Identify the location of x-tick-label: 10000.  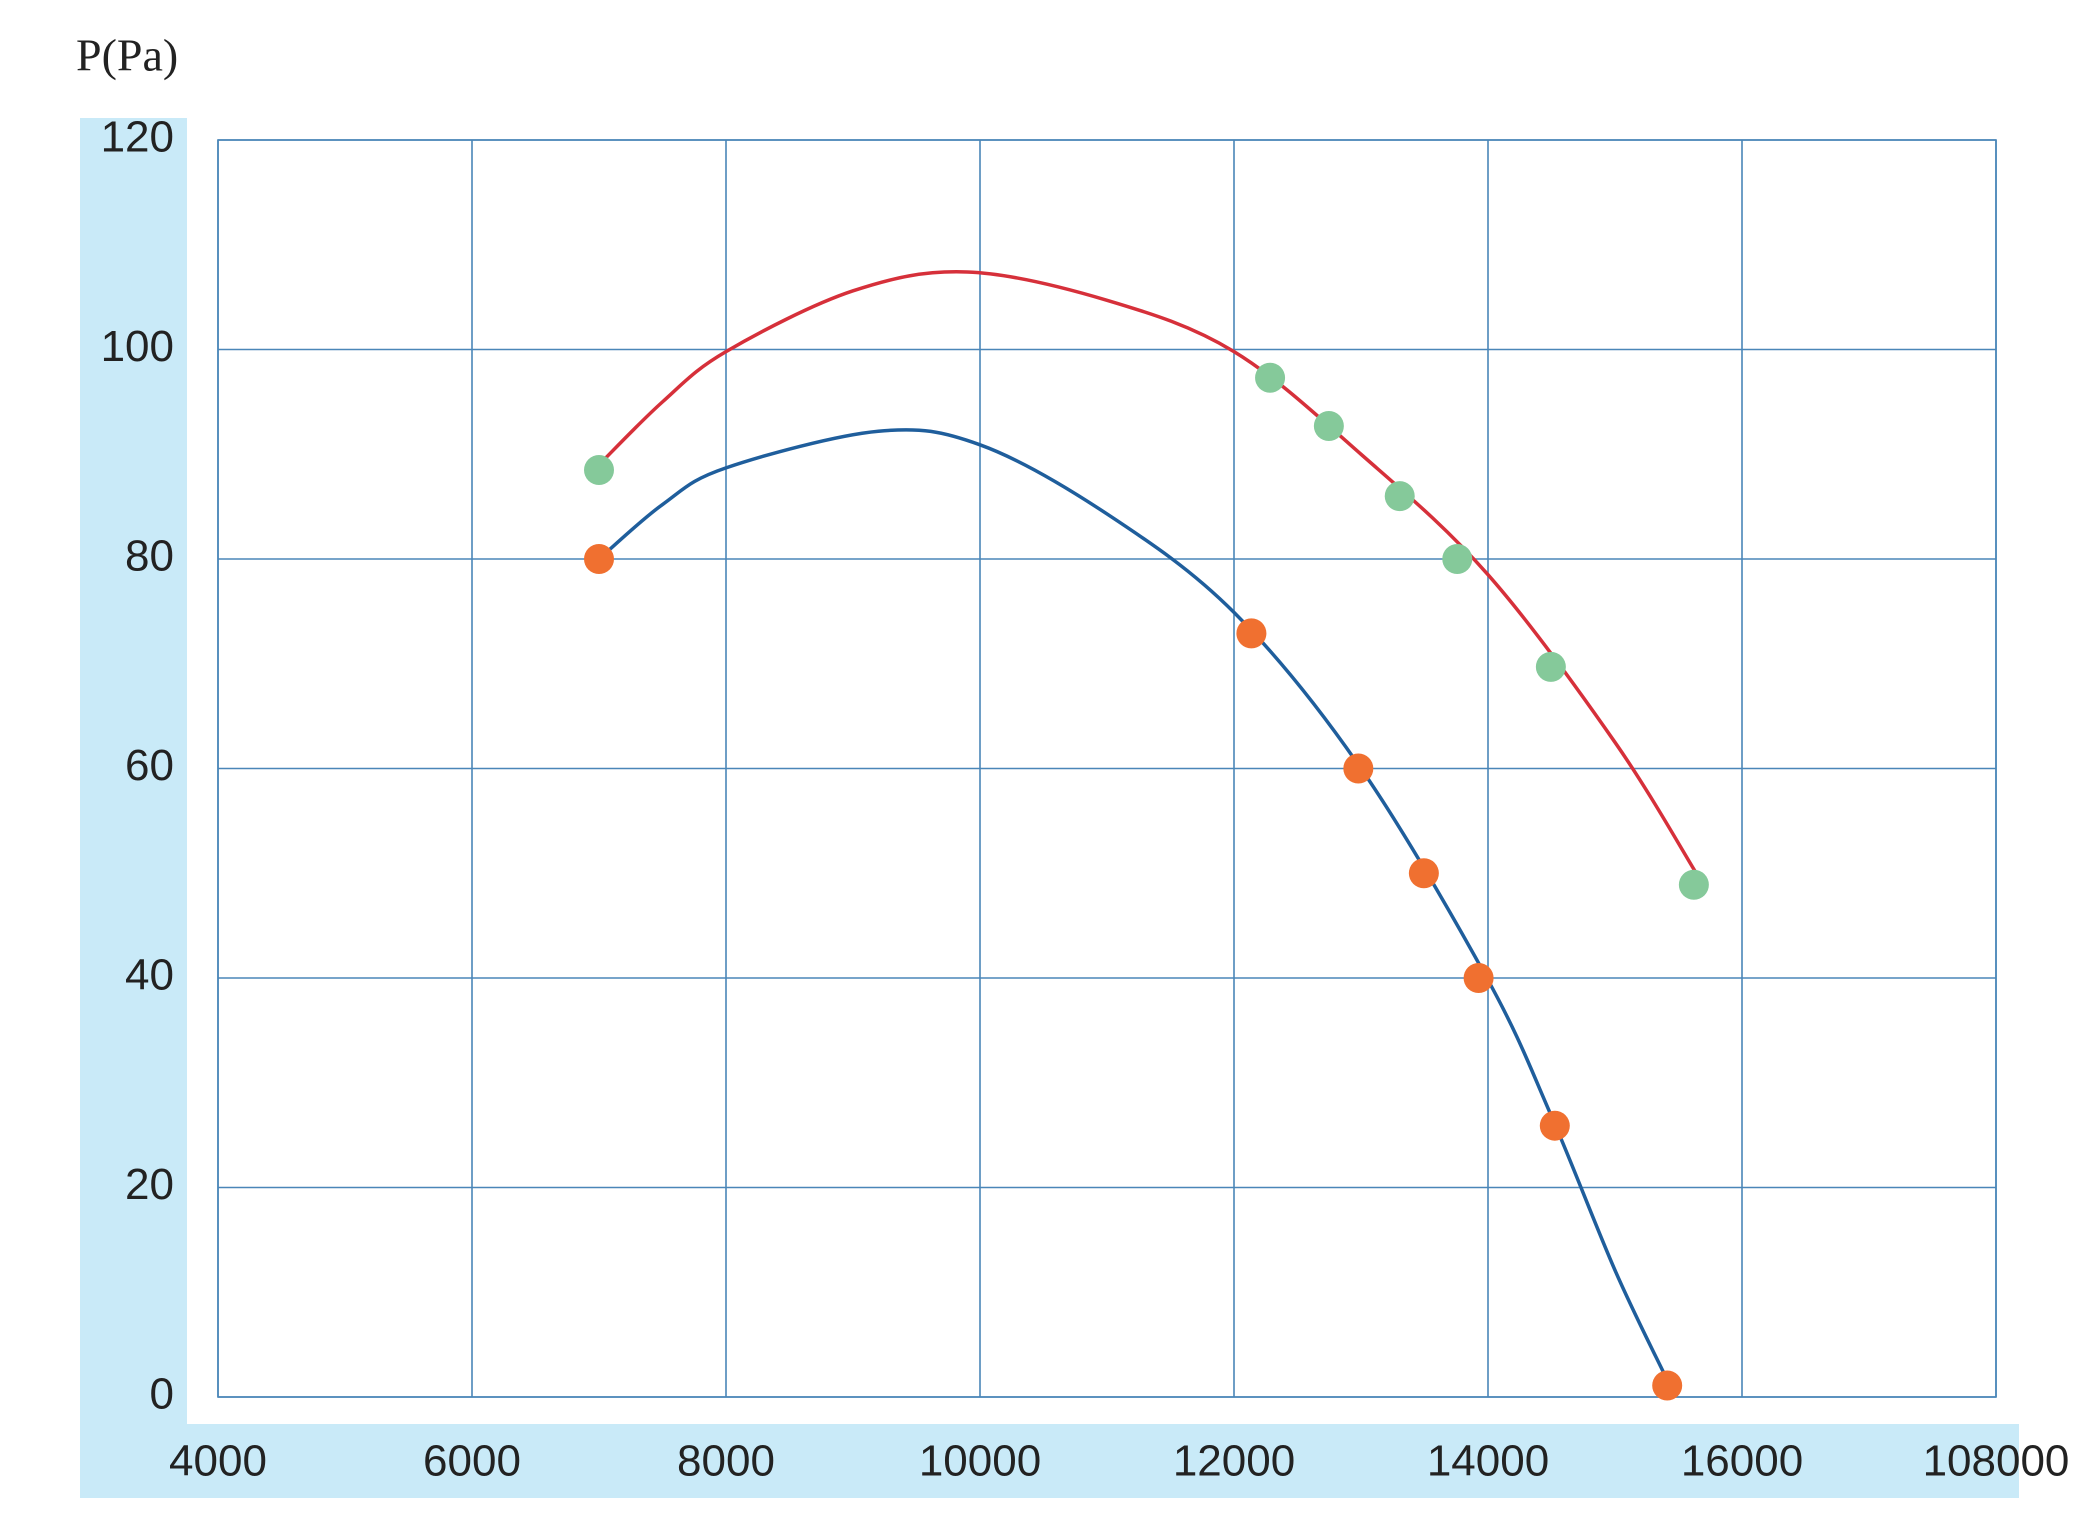
(980, 1461).